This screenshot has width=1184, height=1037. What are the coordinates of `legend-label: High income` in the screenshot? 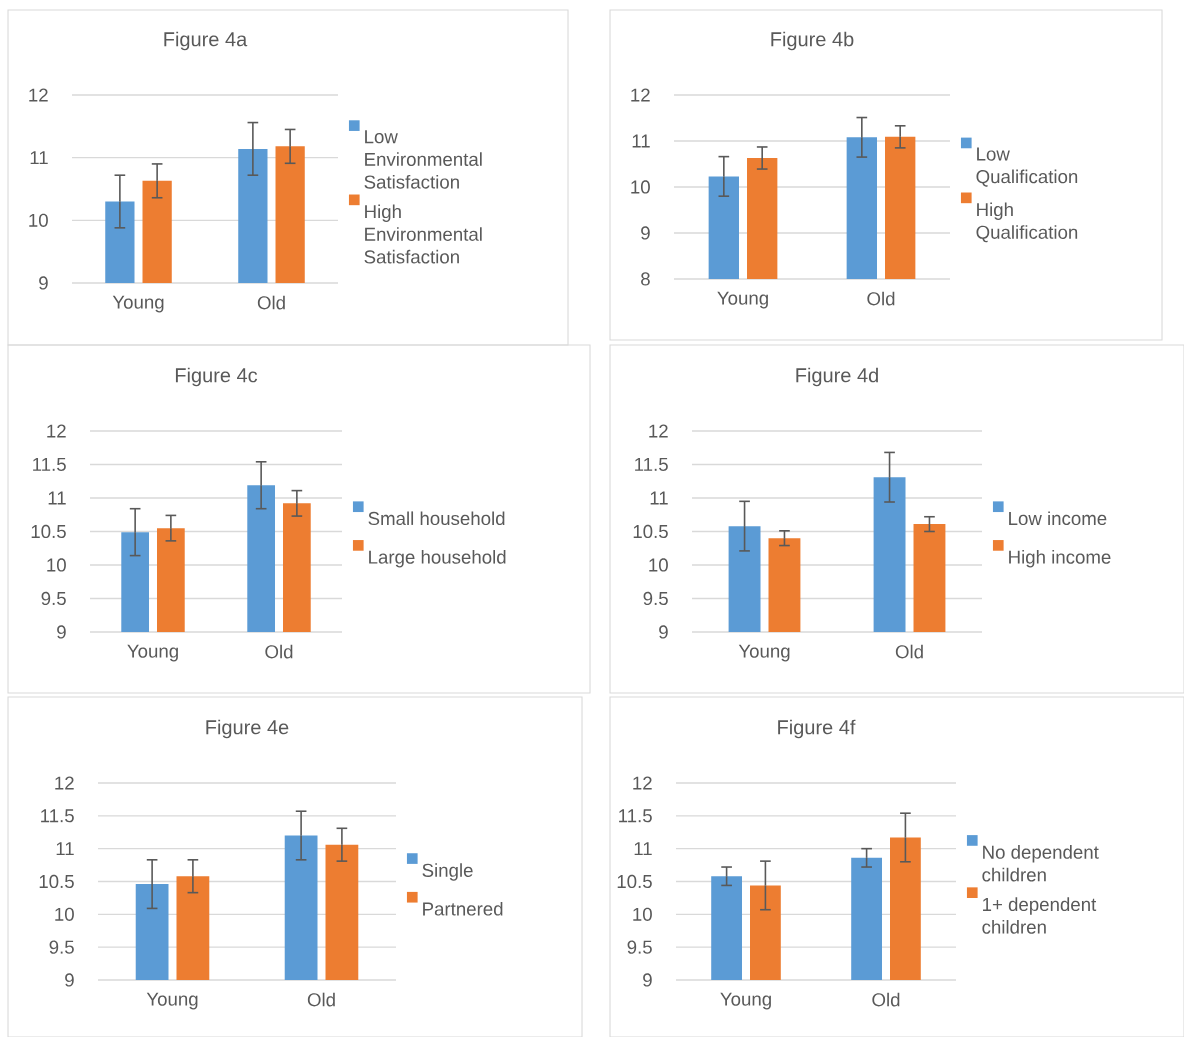 It's located at (1060, 559).